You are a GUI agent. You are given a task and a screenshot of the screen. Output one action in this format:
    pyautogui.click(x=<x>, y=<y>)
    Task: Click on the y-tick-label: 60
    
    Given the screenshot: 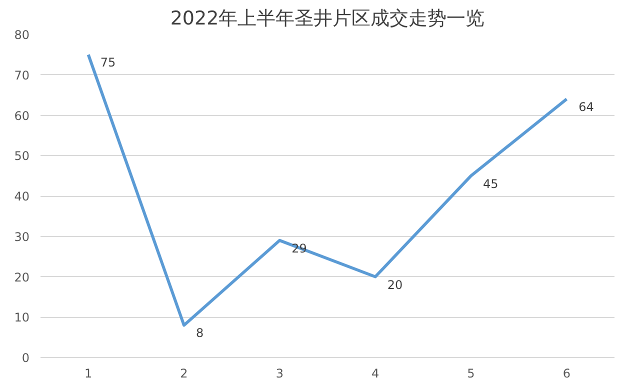 What is the action you would take?
    pyautogui.click(x=22, y=115)
    